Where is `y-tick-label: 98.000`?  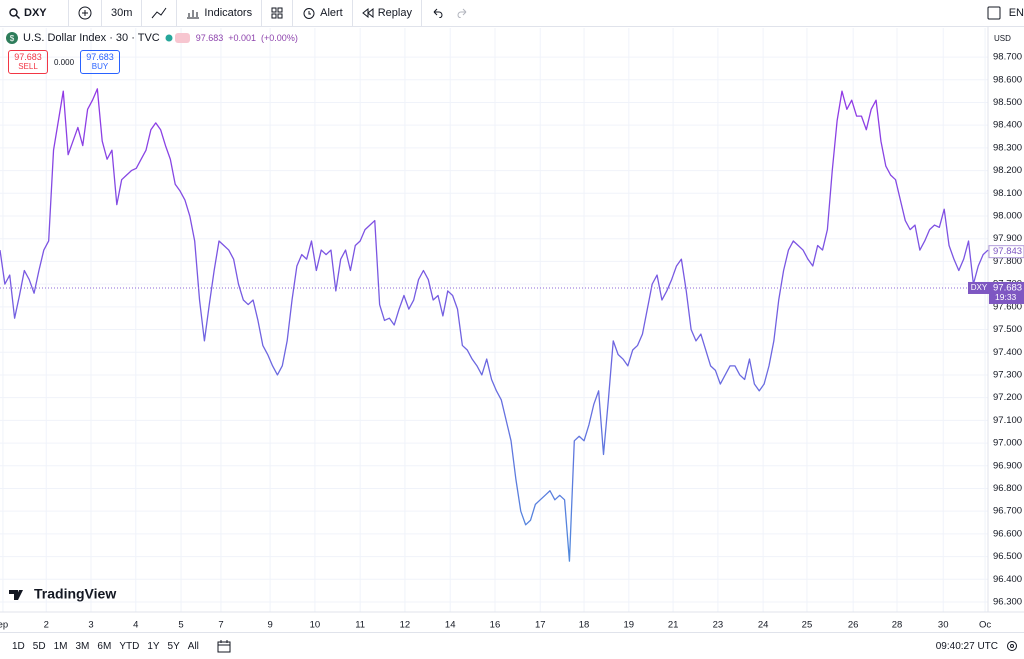
y-tick-label: 98.000 is located at coordinates (1007, 216).